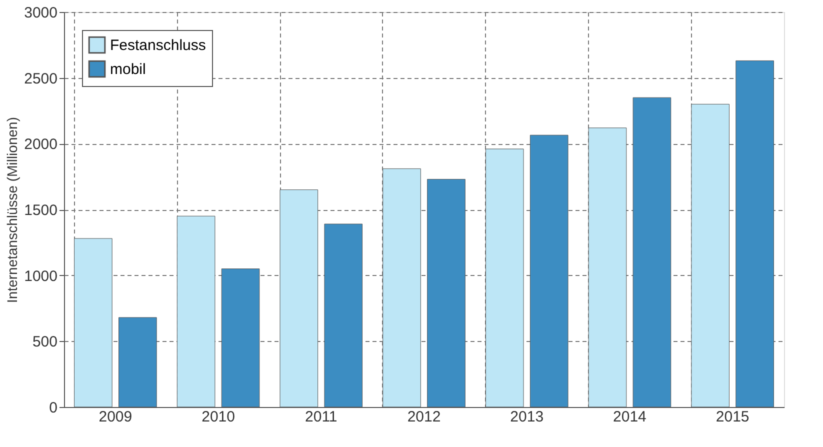  What do you see at coordinates (115, 417) in the screenshot?
I see `x-tick-label: 2009` at bounding box center [115, 417].